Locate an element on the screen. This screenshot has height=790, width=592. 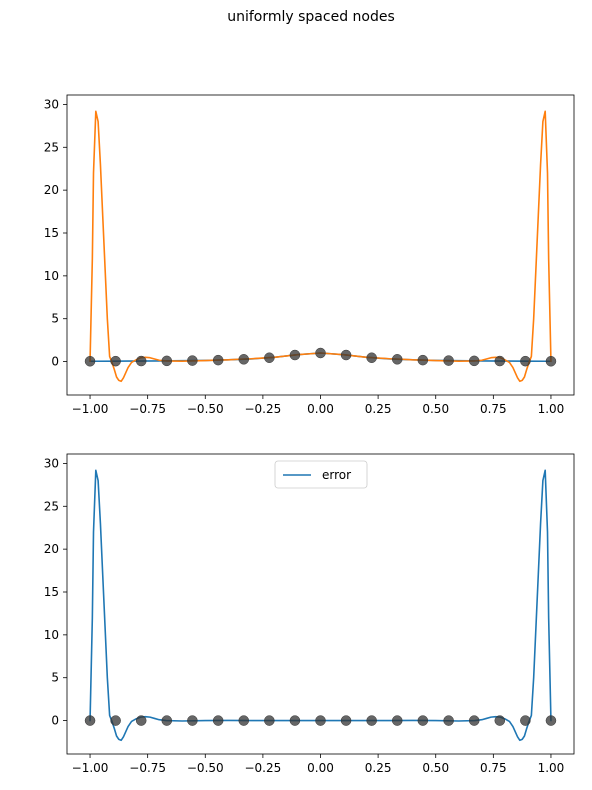
top-xtick-label: 0.00 is located at coordinates (320, 409).